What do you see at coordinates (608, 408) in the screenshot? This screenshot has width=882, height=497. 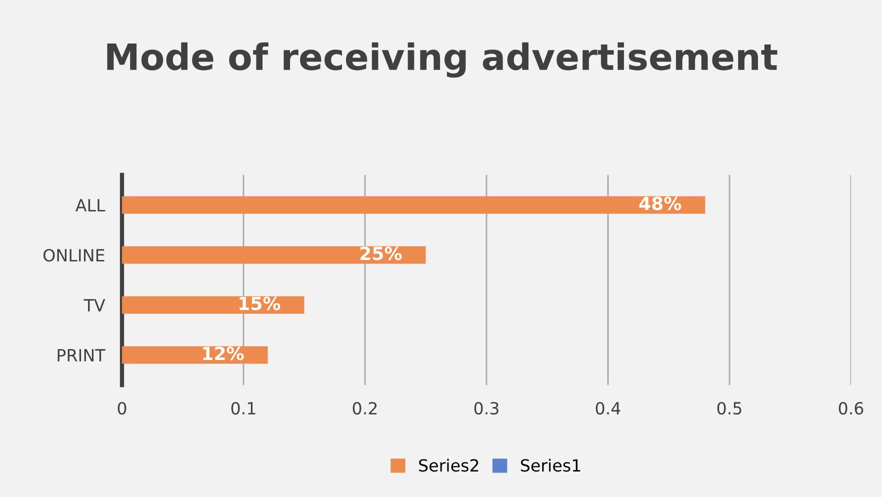 I see `x-tick-label: 0.4` at bounding box center [608, 408].